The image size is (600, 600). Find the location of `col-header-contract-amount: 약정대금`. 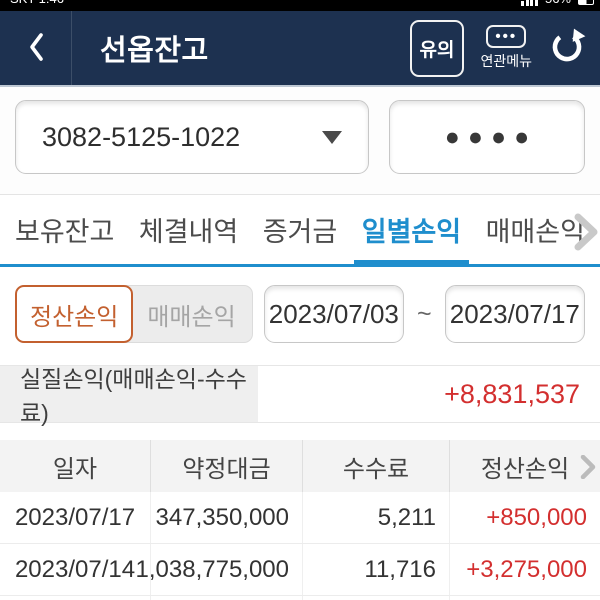

col-header-contract-amount: 약정대금 is located at coordinates (226, 466).